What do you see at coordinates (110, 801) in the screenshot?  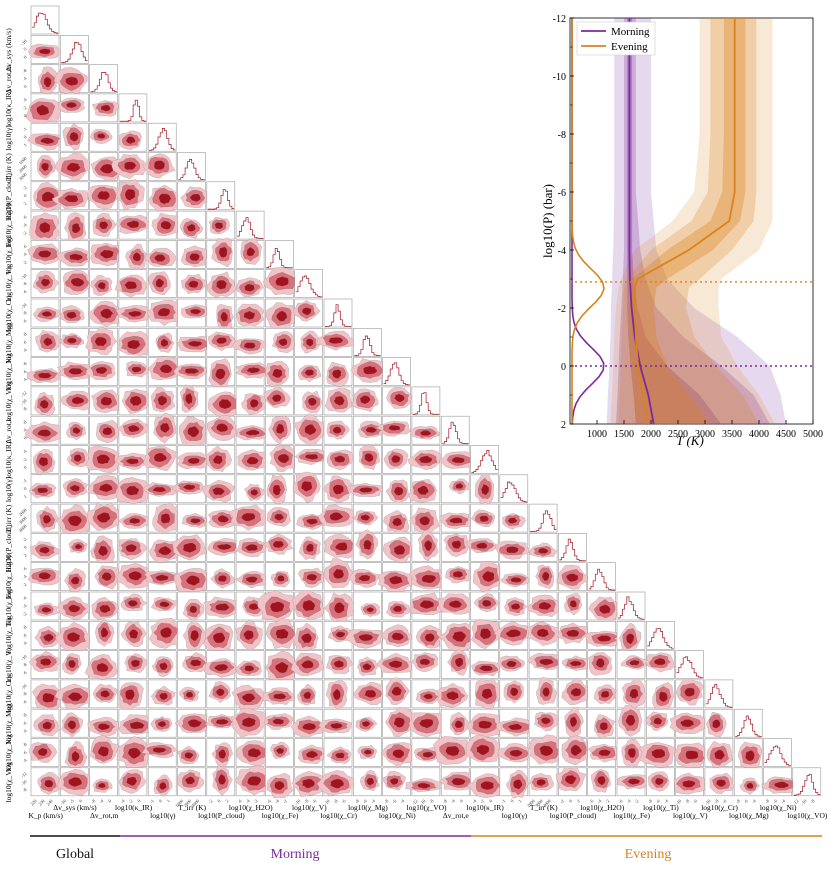 I see `col-tick-label: 0` at bounding box center [110, 801].